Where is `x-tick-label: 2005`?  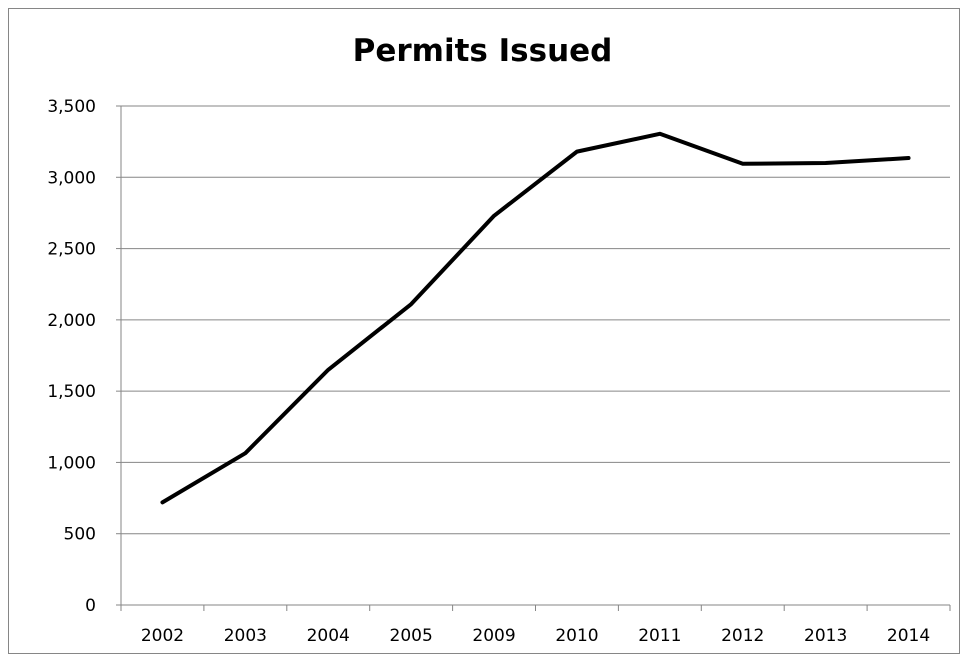 x-tick-label: 2005 is located at coordinates (411, 636).